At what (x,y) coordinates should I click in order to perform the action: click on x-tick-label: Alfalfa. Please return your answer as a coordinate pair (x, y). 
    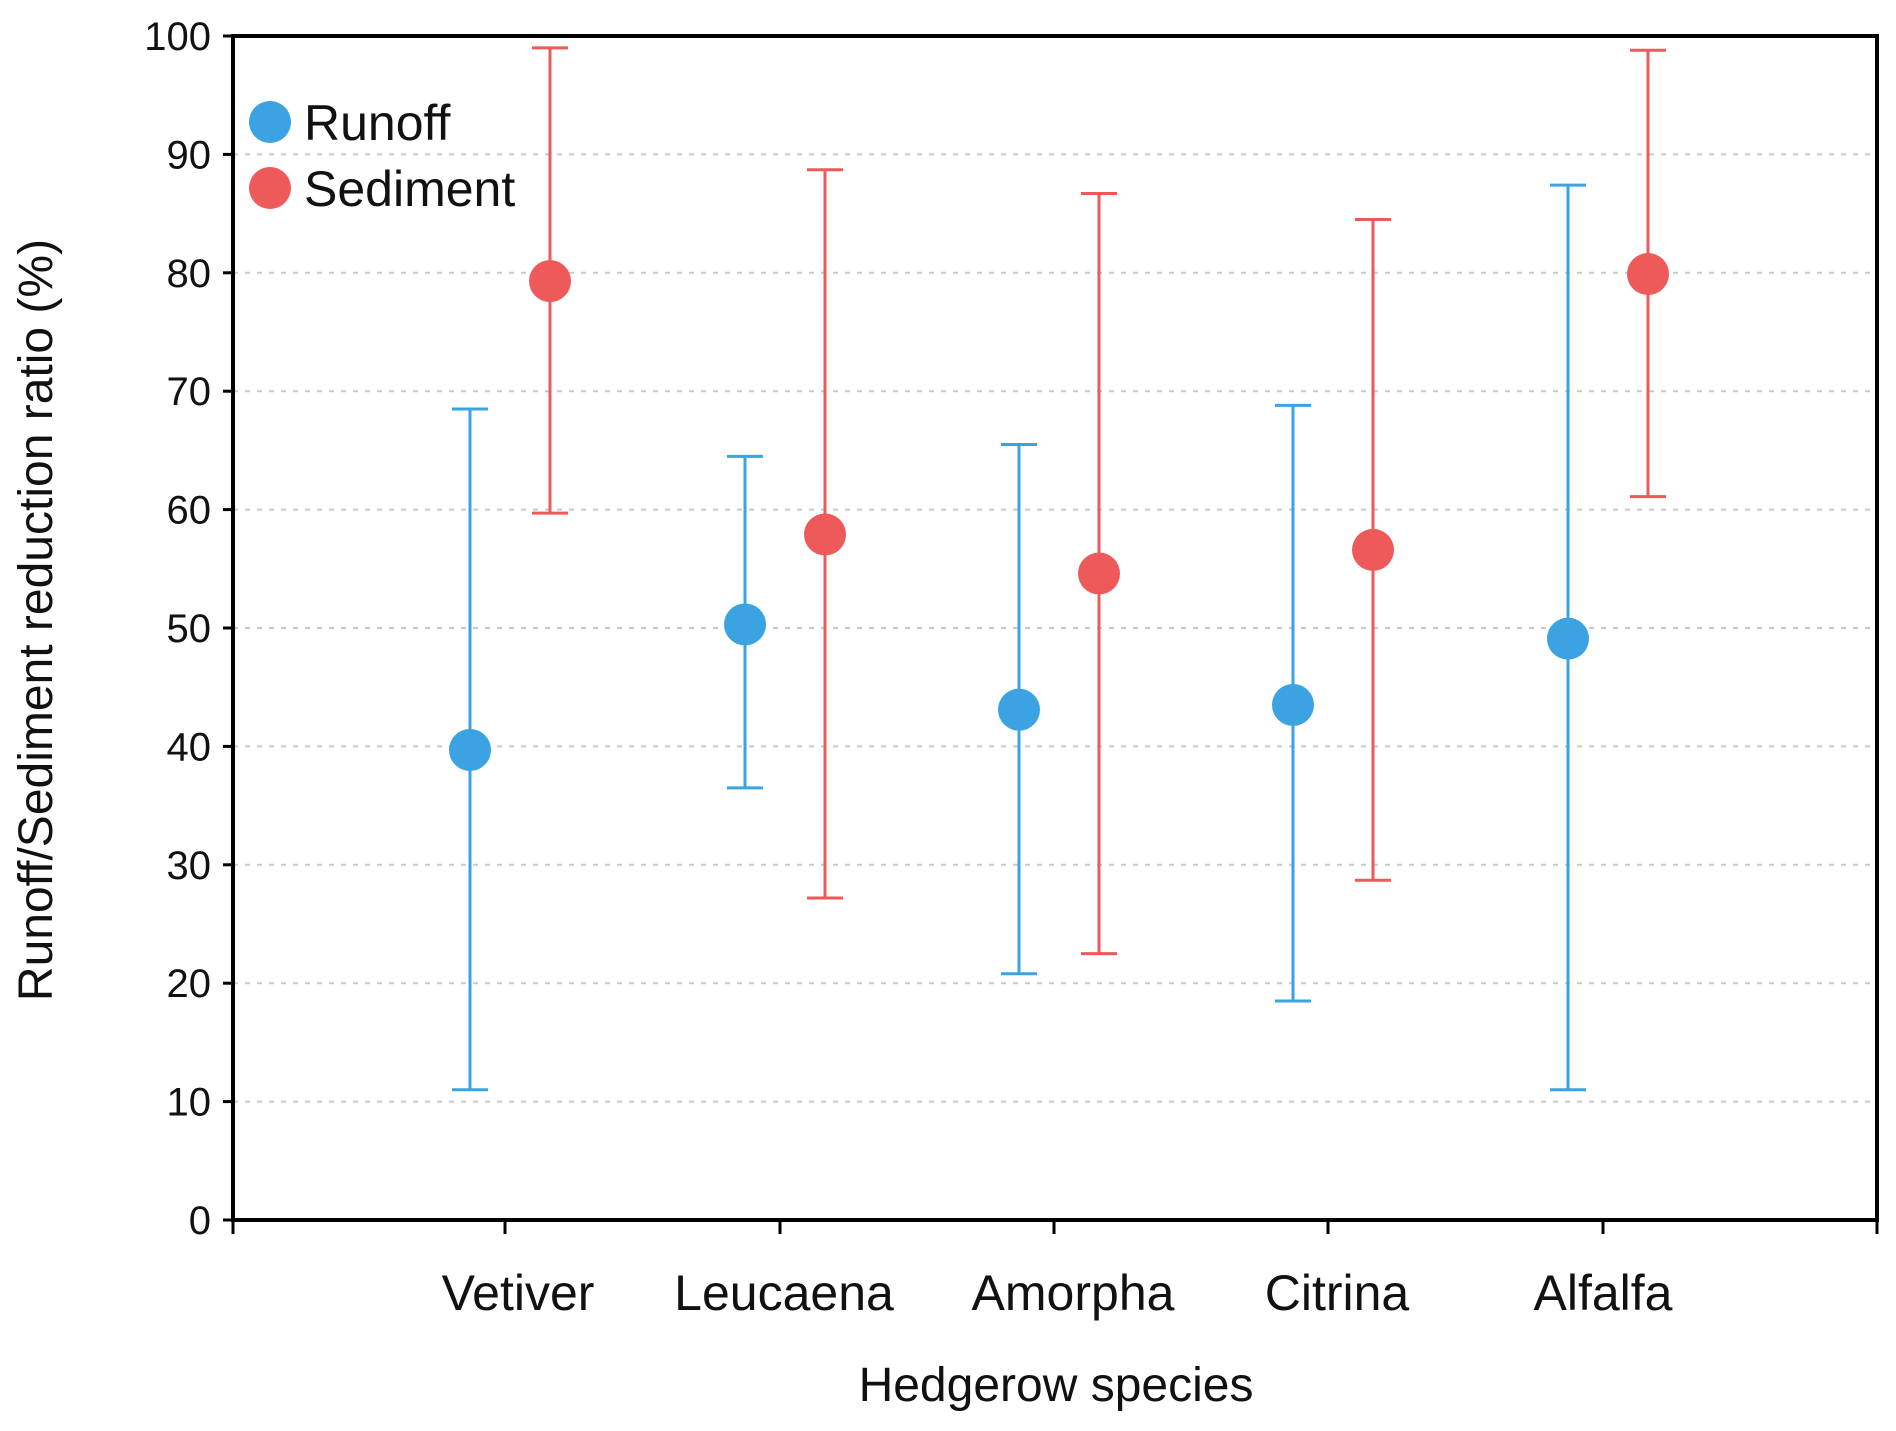
    Looking at the image, I should click on (1603, 1293).